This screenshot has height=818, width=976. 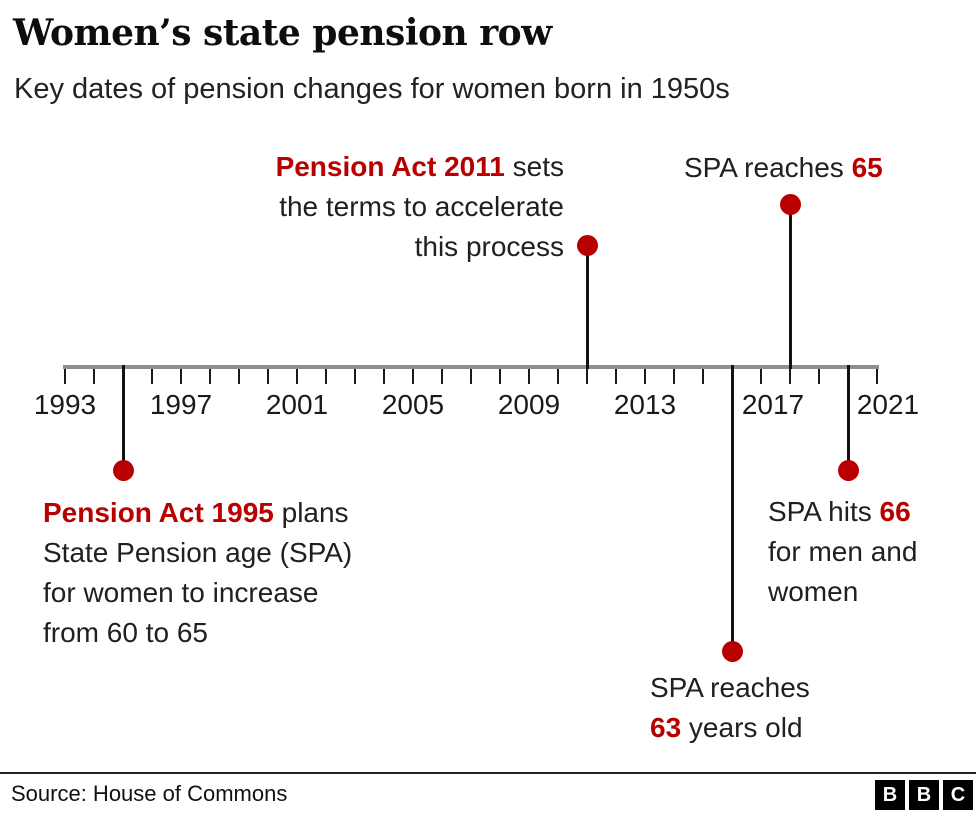 What do you see at coordinates (813, 591) in the screenshot?
I see `event-label-segment: women` at bounding box center [813, 591].